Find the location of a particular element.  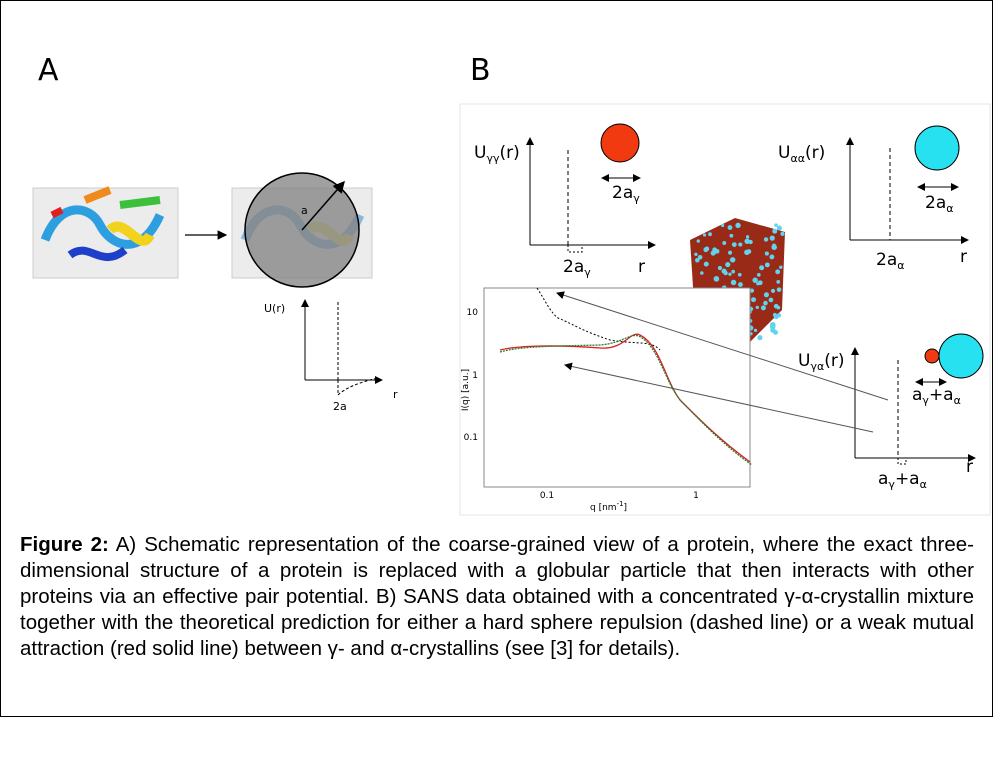

size-label: 2aγ is located at coordinates (626, 194).